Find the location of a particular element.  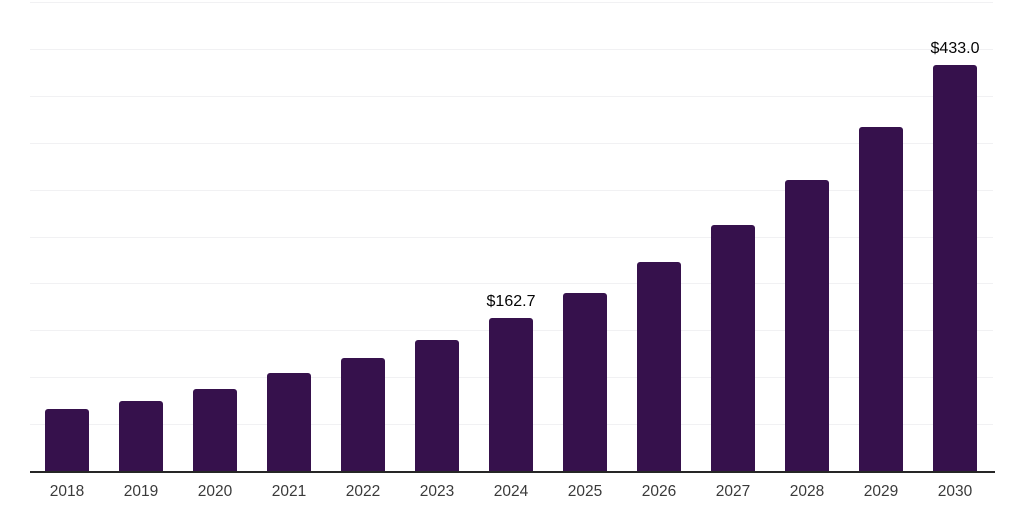

bar-slot-2019 is located at coordinates (141, 235).